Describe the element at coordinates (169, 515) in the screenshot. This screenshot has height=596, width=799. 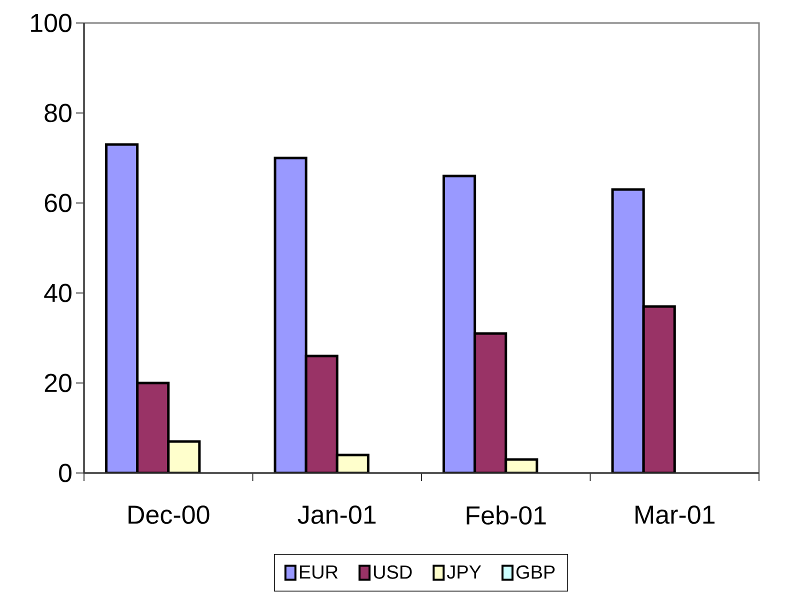
I see `x-tick-label: Dec-00` at that location.